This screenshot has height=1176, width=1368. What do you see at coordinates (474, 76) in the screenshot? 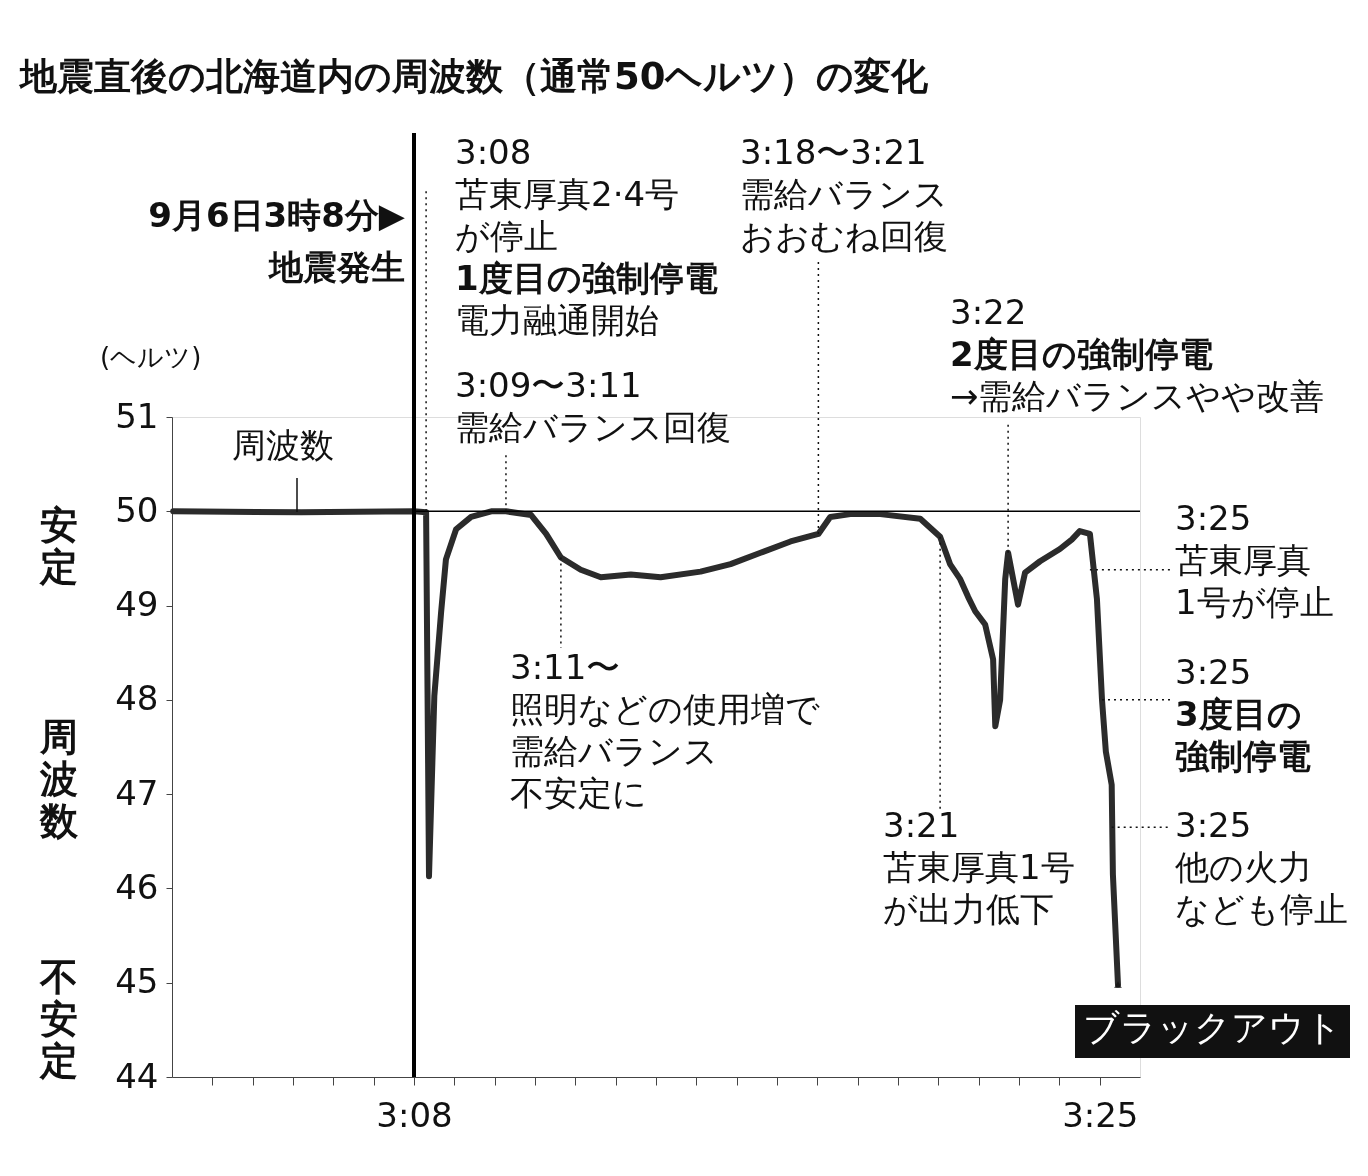
I see `chart-title: 地震直後の北海道内の周波数（通常50ヘルツ）の変化` at bounding box center [474, 76].